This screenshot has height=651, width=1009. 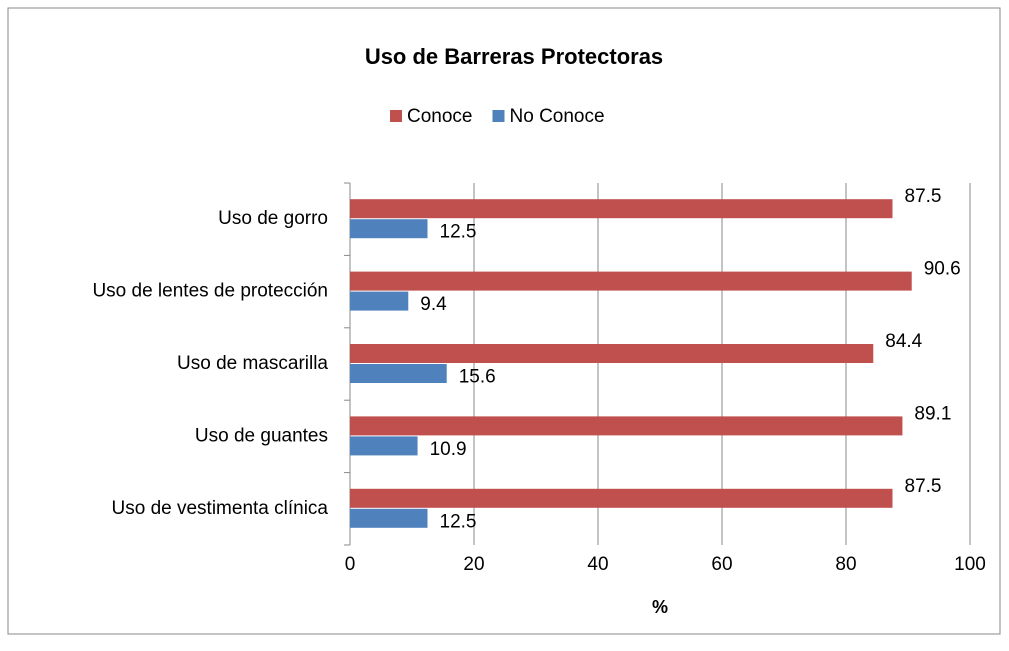 I want to click on legend-label: Conoce, so click(x=440, y=116).